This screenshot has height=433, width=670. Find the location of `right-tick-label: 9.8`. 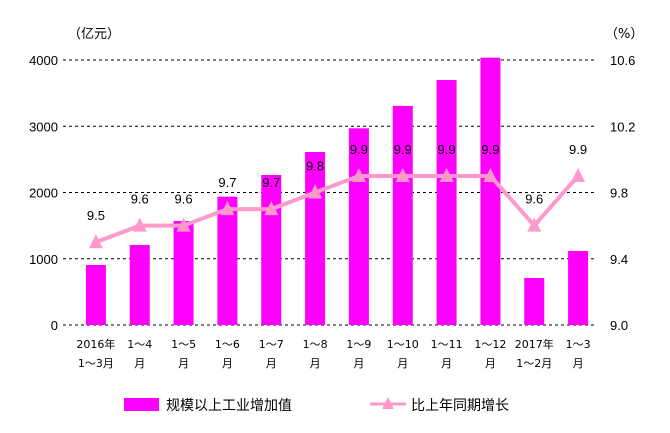

right-tick-label: 9.8 is located at coordinates (619, 193).